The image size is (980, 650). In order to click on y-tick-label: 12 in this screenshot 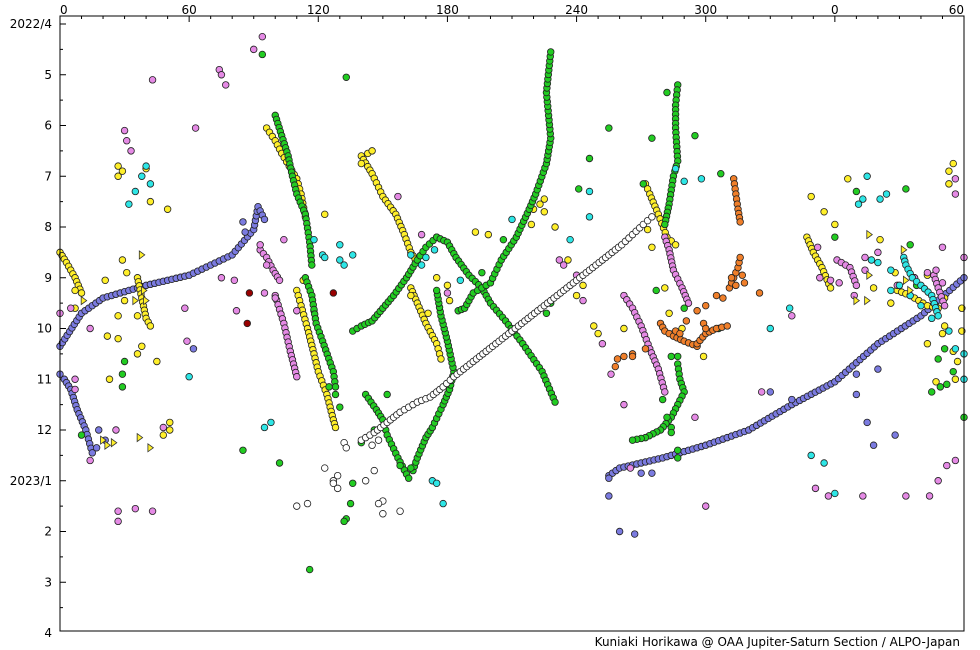, I will do `click(44, 430)`.